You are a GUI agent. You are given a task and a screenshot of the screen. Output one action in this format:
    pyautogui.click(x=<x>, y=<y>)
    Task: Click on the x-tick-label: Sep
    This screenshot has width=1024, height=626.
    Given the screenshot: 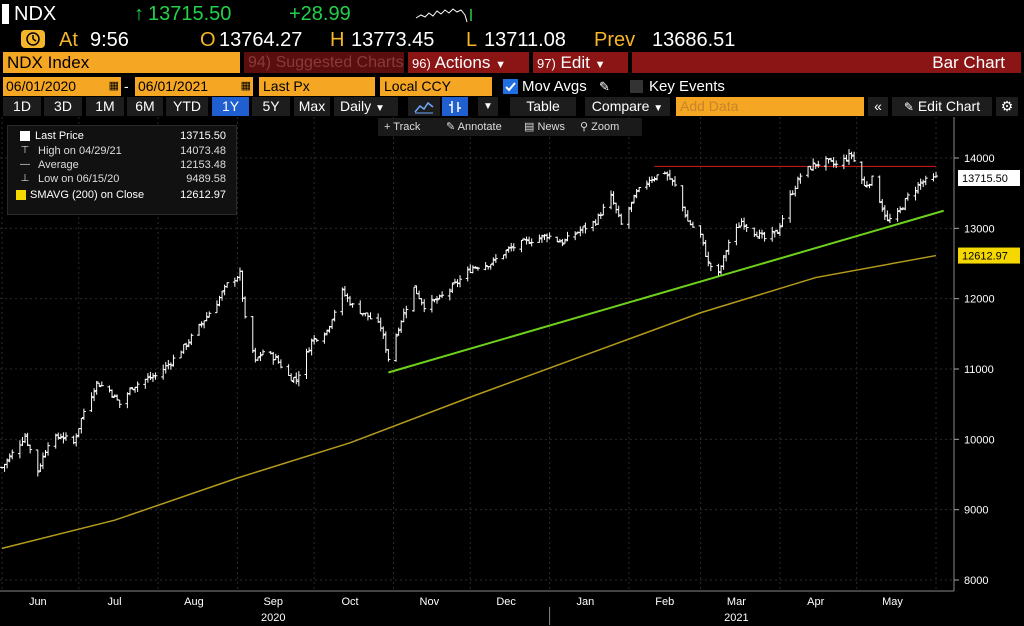 What is the action you would take?
    pyautogui.click(x=273, y=602)
    